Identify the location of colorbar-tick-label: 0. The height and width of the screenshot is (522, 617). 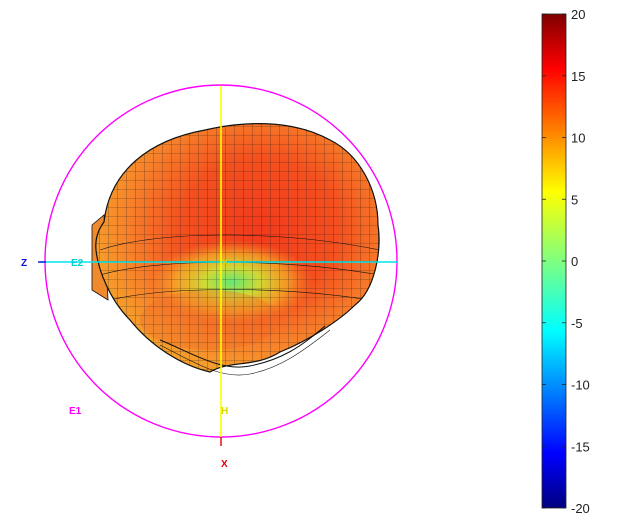
(574, 261).